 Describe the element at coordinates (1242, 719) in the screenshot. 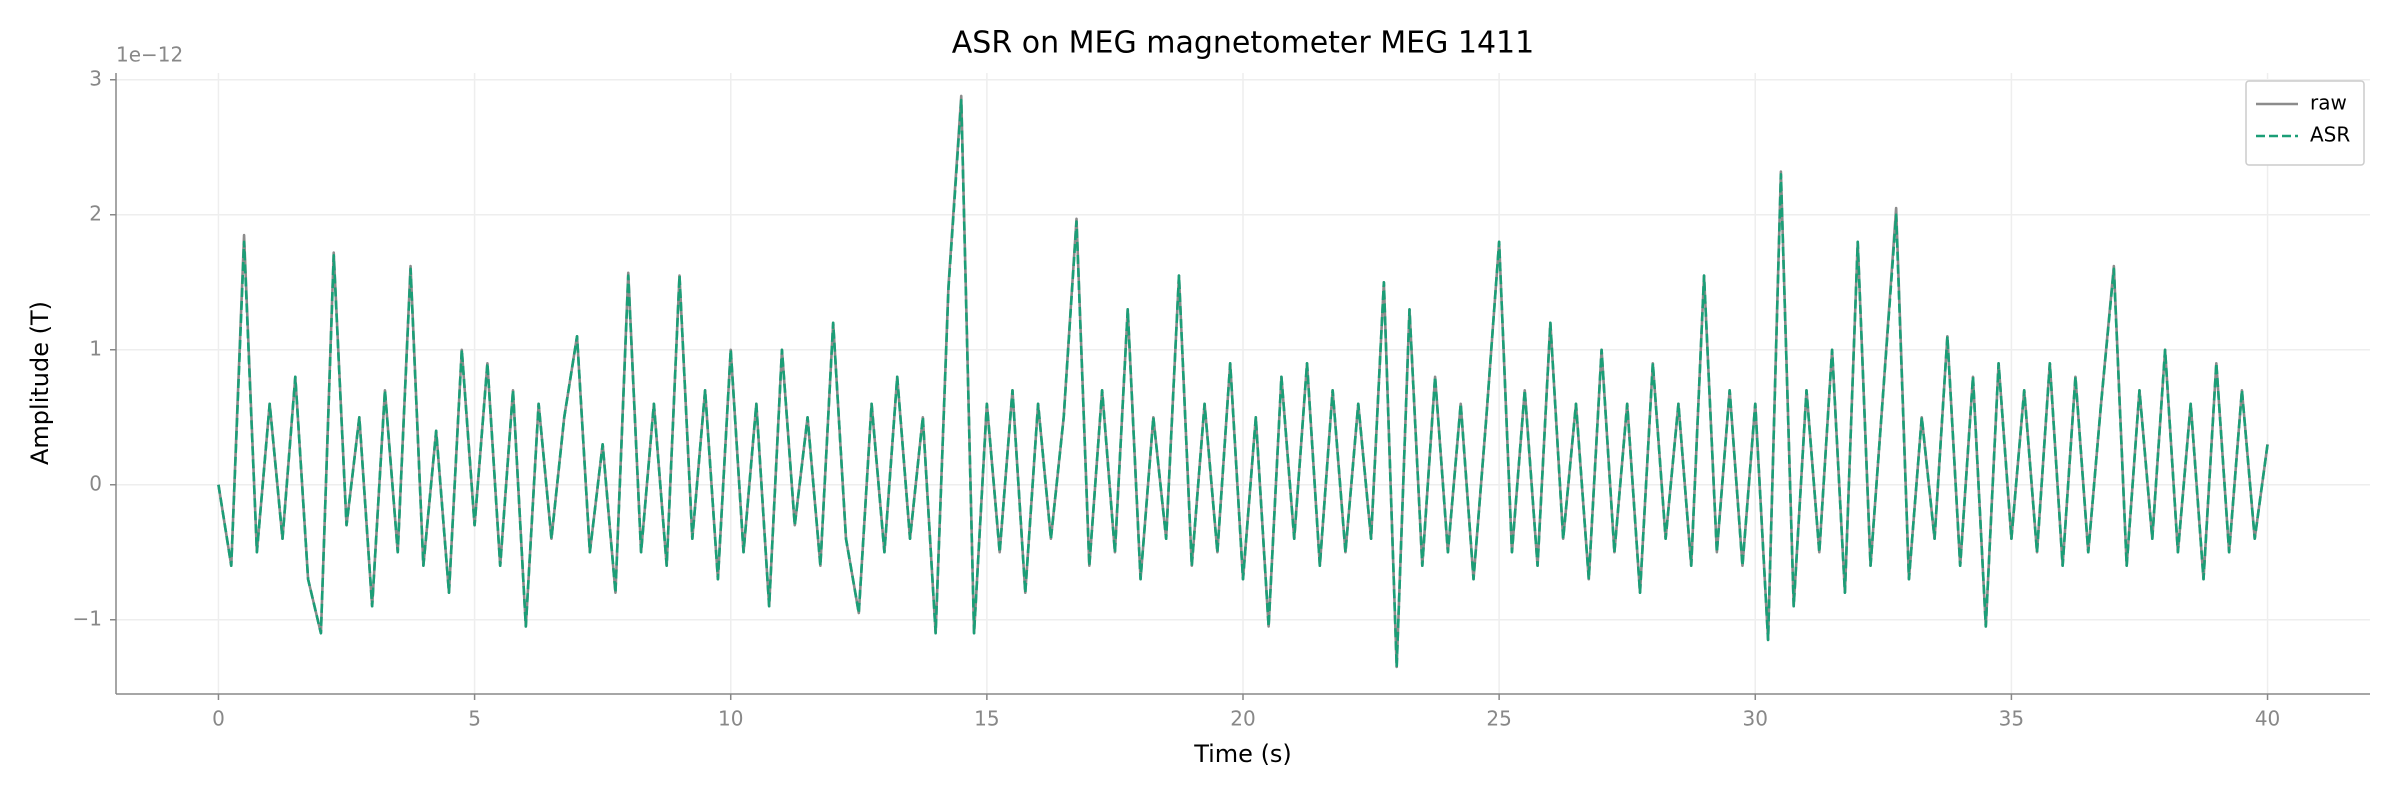

I see `x-tick-label: 20` at that location.